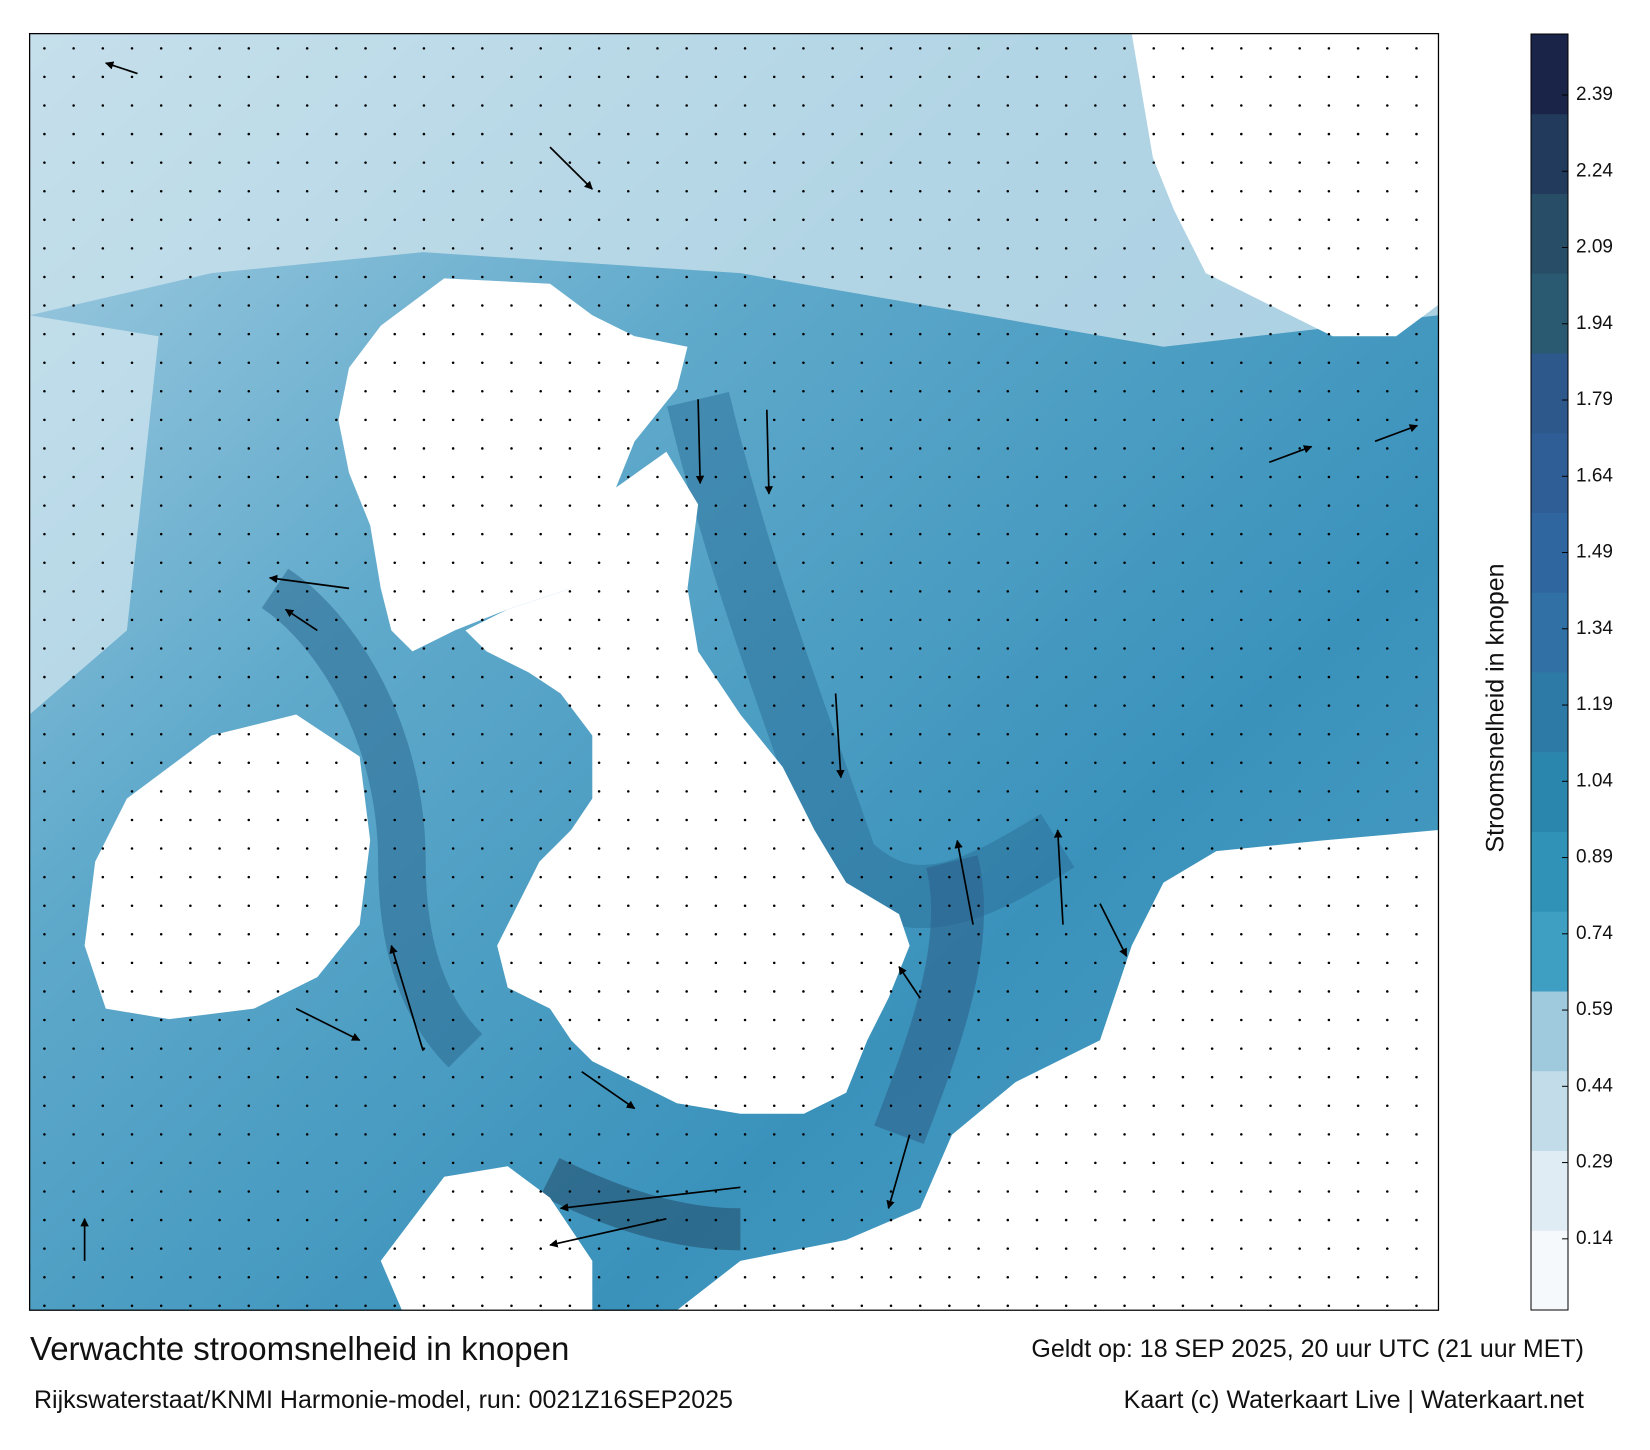 Image resolution: width=1650 pixels, height=1450 pixels. Describe the element at coordinates (1594, 1009) in the screenshot. I see `colorbar-tick-label: 0.59` at that location.